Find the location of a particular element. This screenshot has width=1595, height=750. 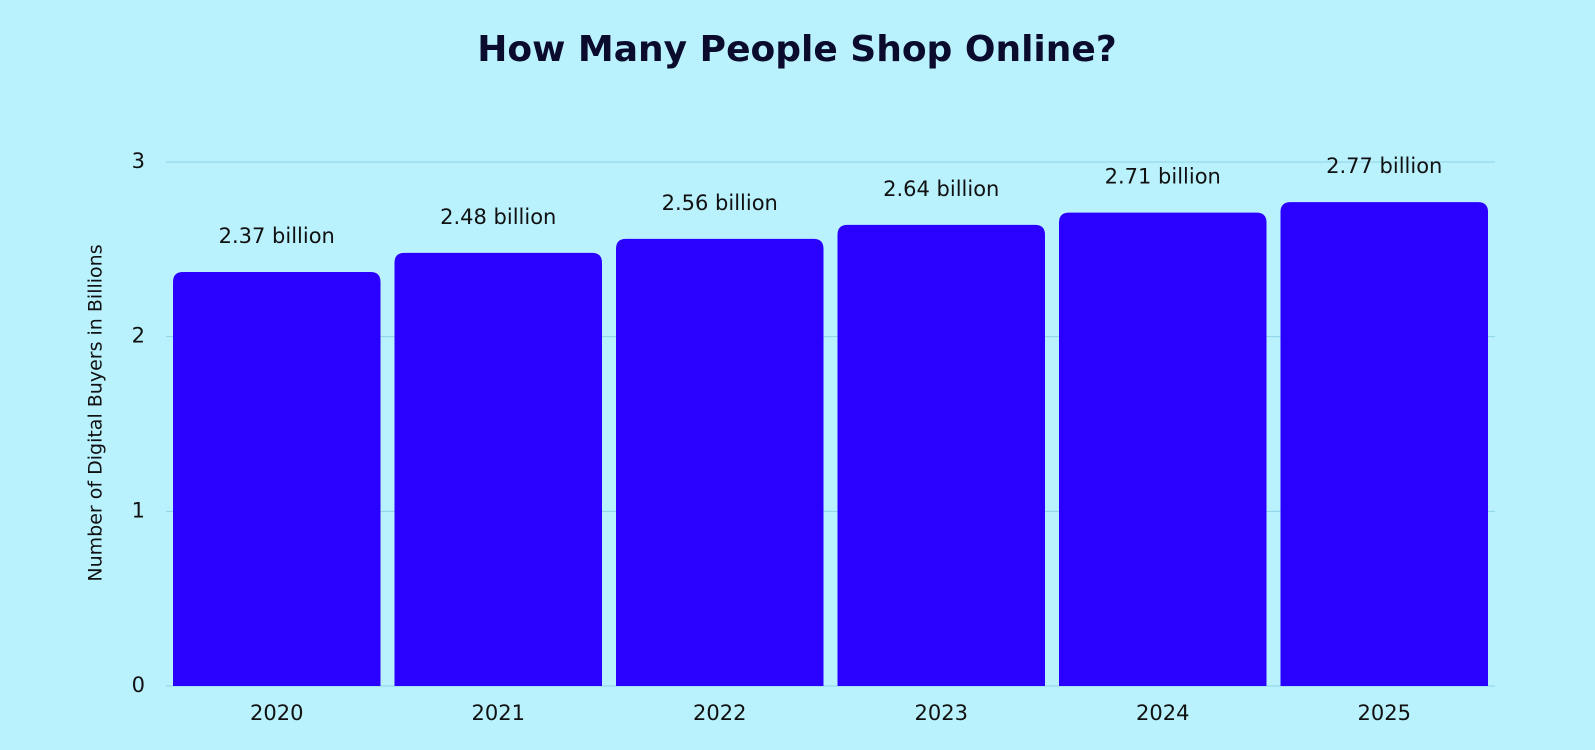

value-label: 2.37 billion is located at coordinates (277, 236).